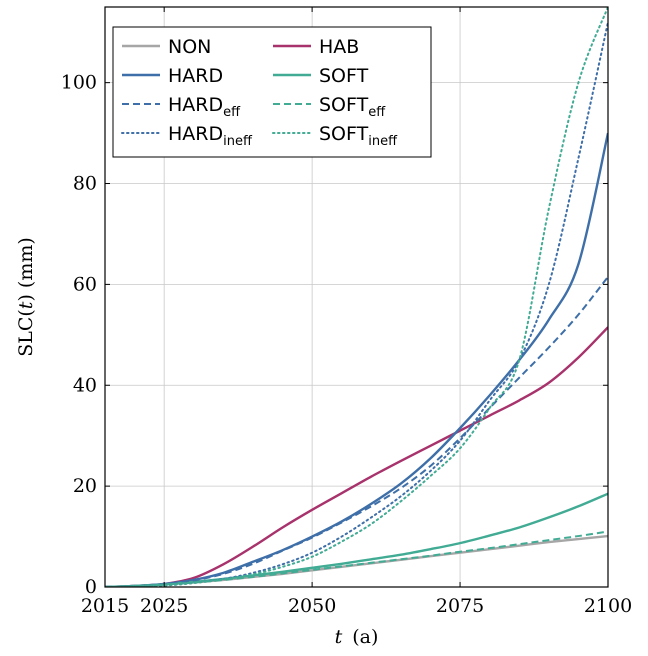 Image resolution: width=648 pixels, height=656 pixels. Describe the element at coordinates (105, 606) in the screenshot. I see `x-tick-label: 2015` at that location.